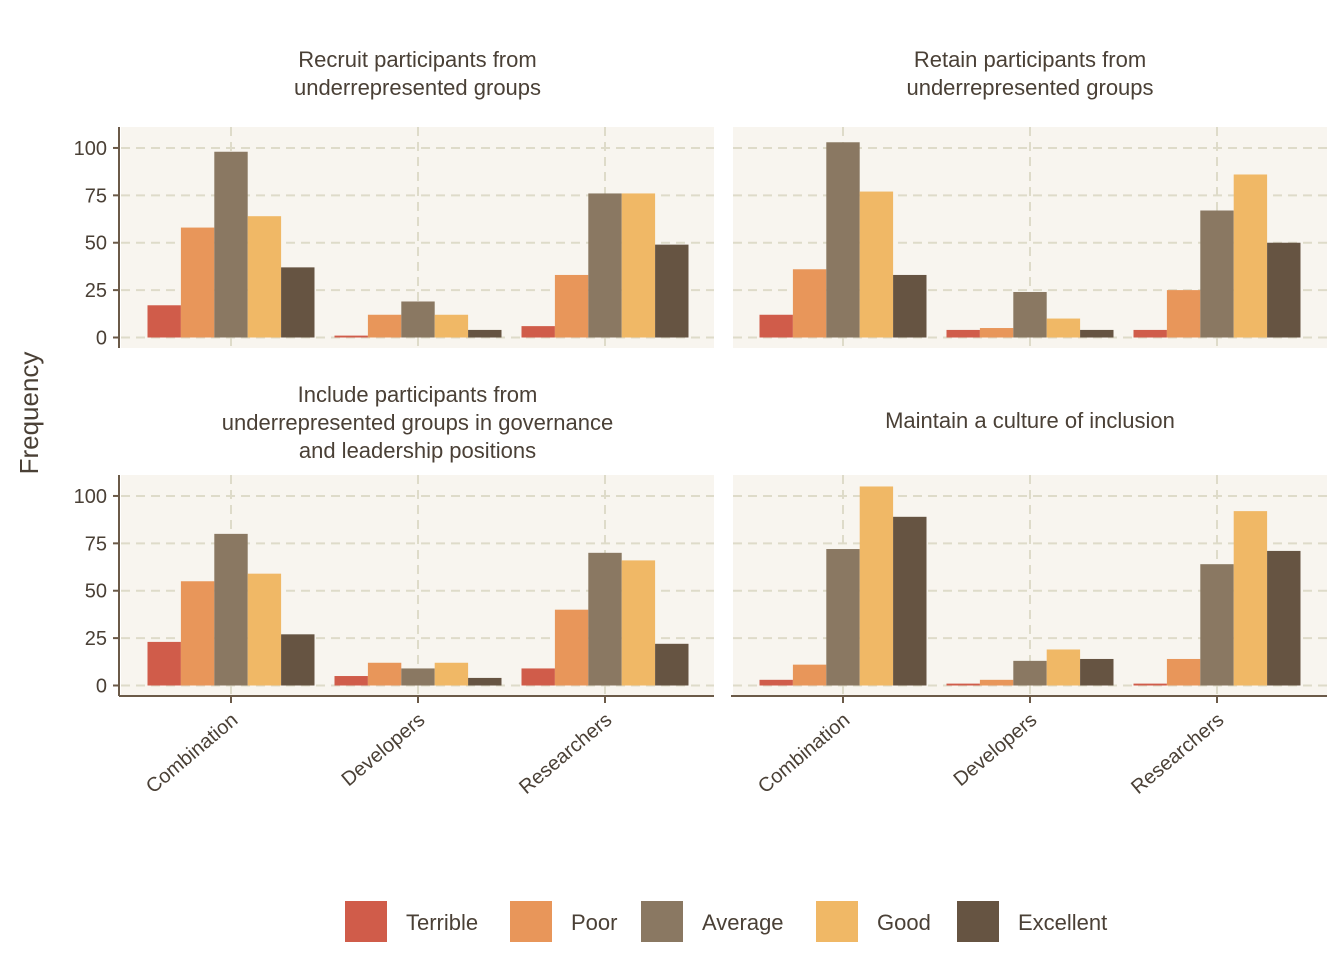  What do you see at coordinates (417, 450) in the screenshot?
I see `panel-title-line: and leadership positions` at bounding box center [417, 450].